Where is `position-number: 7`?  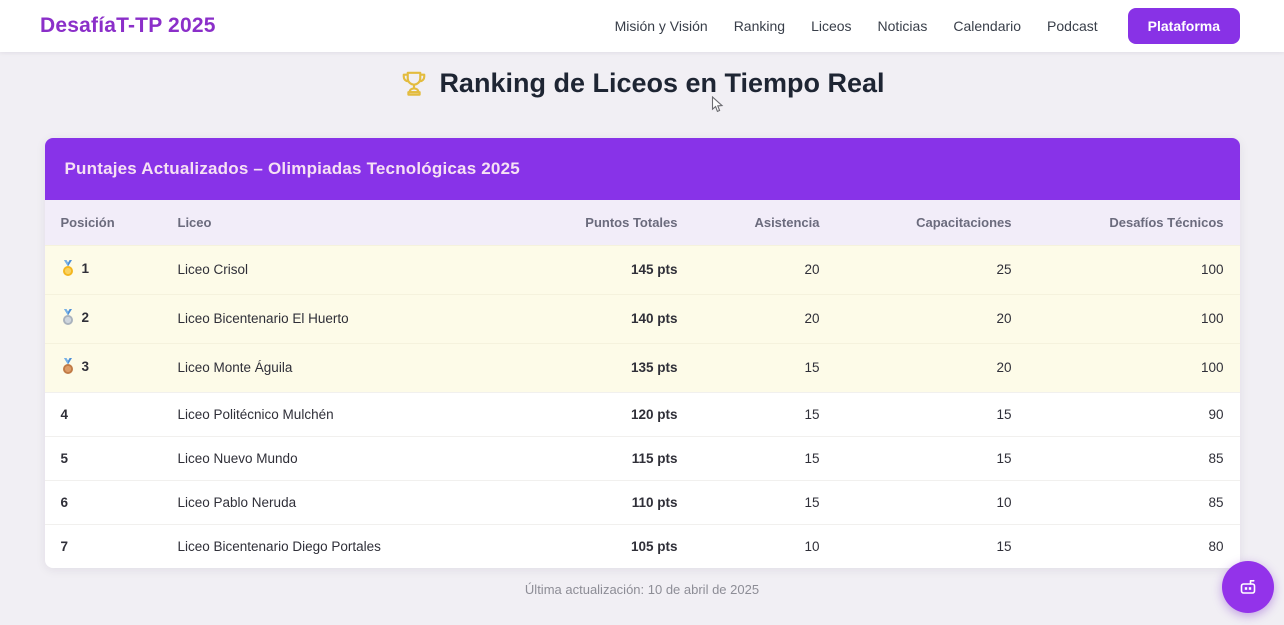 position-number: 7 is located at coordinates (103, 545).